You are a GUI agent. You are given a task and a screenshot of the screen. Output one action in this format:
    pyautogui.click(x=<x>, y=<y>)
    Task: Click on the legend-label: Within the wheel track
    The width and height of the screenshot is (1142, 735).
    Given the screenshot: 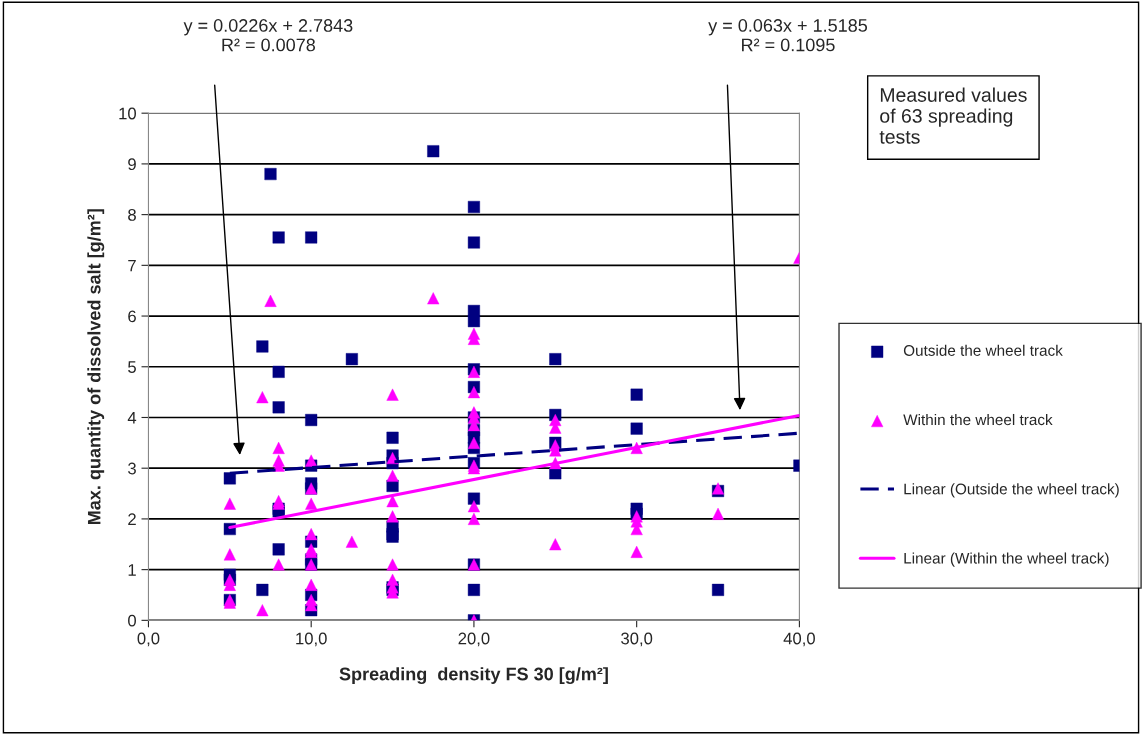 What is the action you would take?
    pyautogui.click(x=978, y=419)
    